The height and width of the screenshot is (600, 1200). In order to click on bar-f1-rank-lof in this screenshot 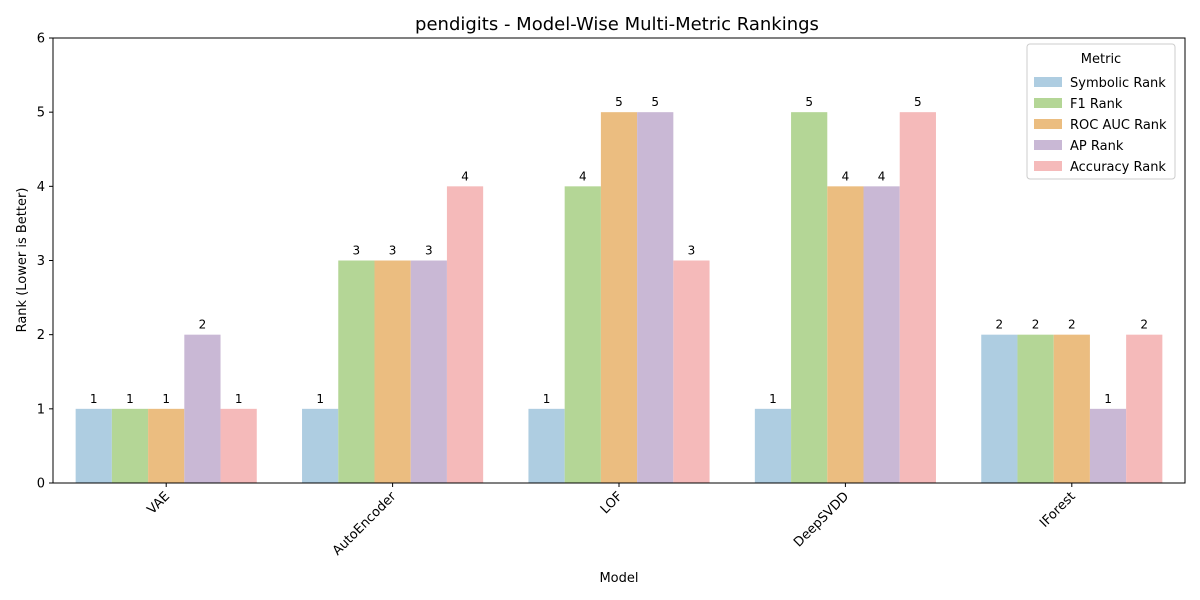, I will do `click(582, 335)`.